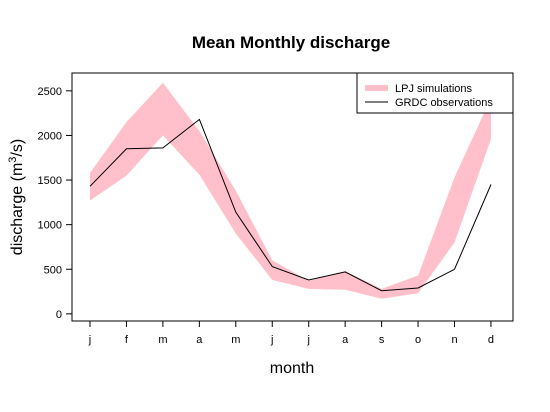 The image size is (550, 412). I want to click on y-axis-title-main: discharge (m, so click(17, 209).